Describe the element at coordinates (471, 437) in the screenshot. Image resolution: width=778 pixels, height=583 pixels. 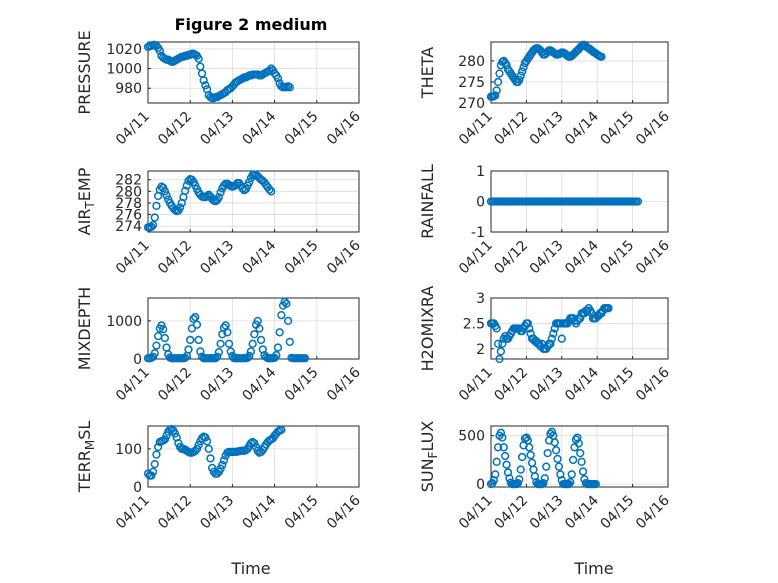
I see `y-tick-label: 500` at that location.